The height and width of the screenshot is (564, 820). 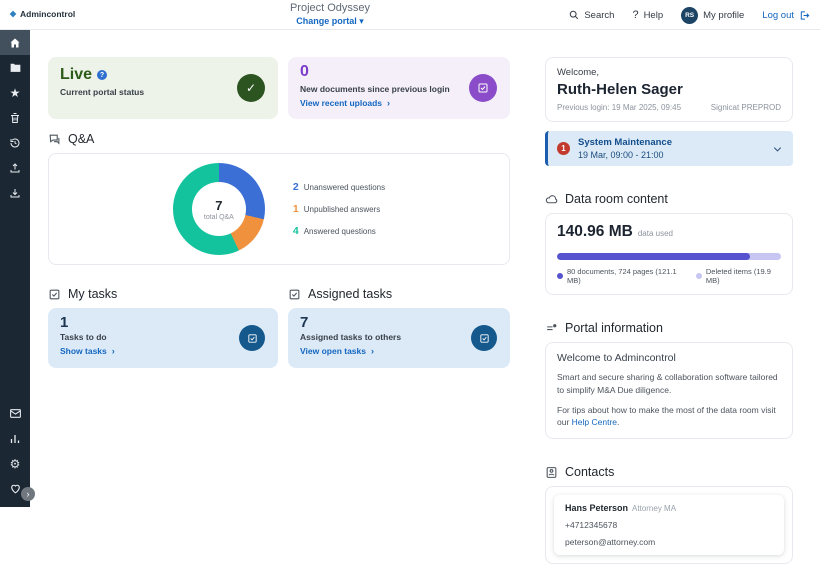 I want to click on admincontrol-logo: Admincontrol, so click(x=42, y=14).